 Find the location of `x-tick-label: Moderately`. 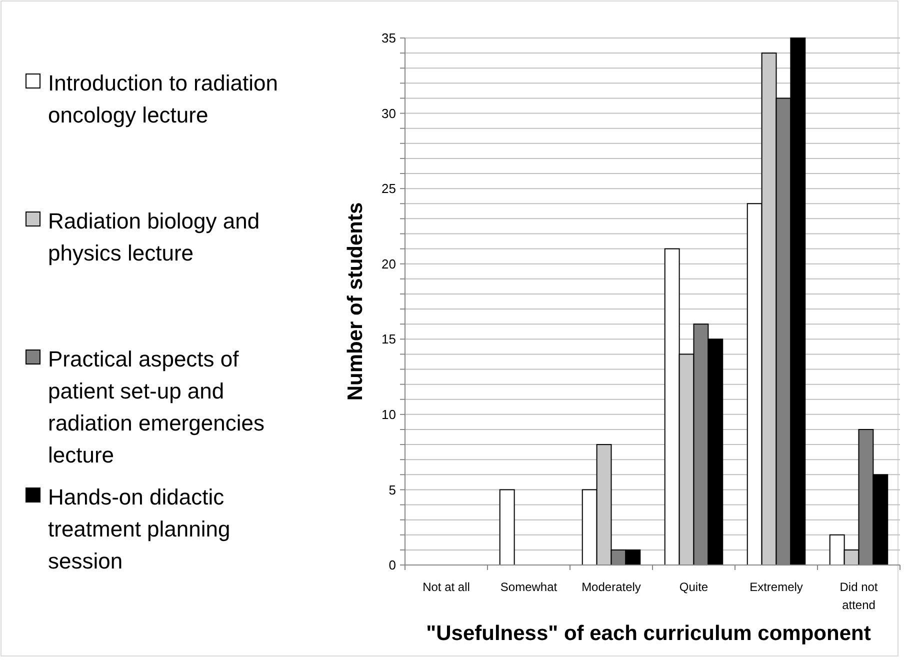

x-tick-label: Moderately is located at coordinates (611, 587).